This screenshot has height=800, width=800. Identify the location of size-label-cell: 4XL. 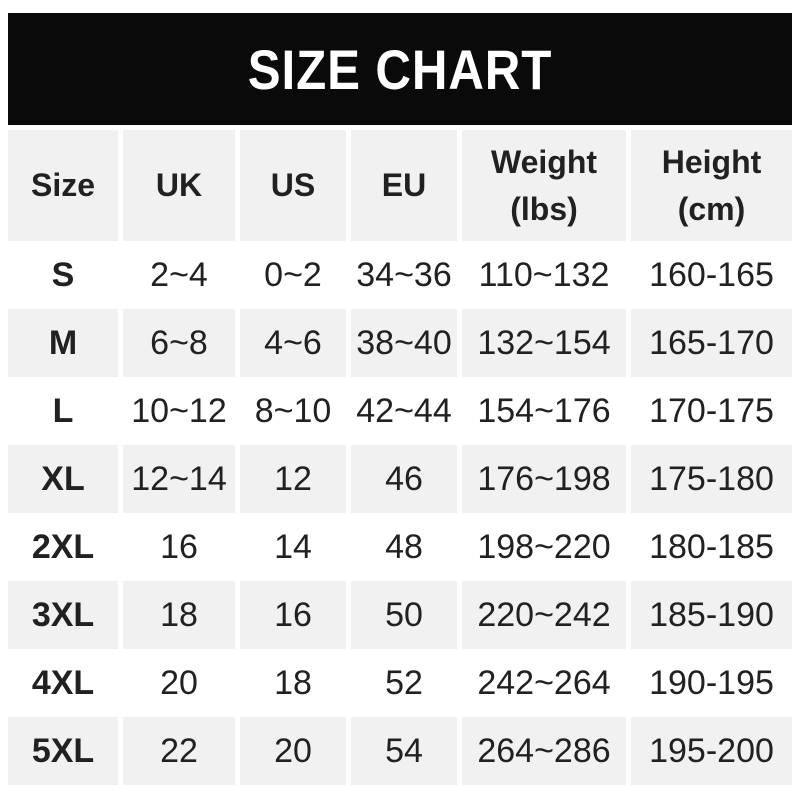
(63, 683).